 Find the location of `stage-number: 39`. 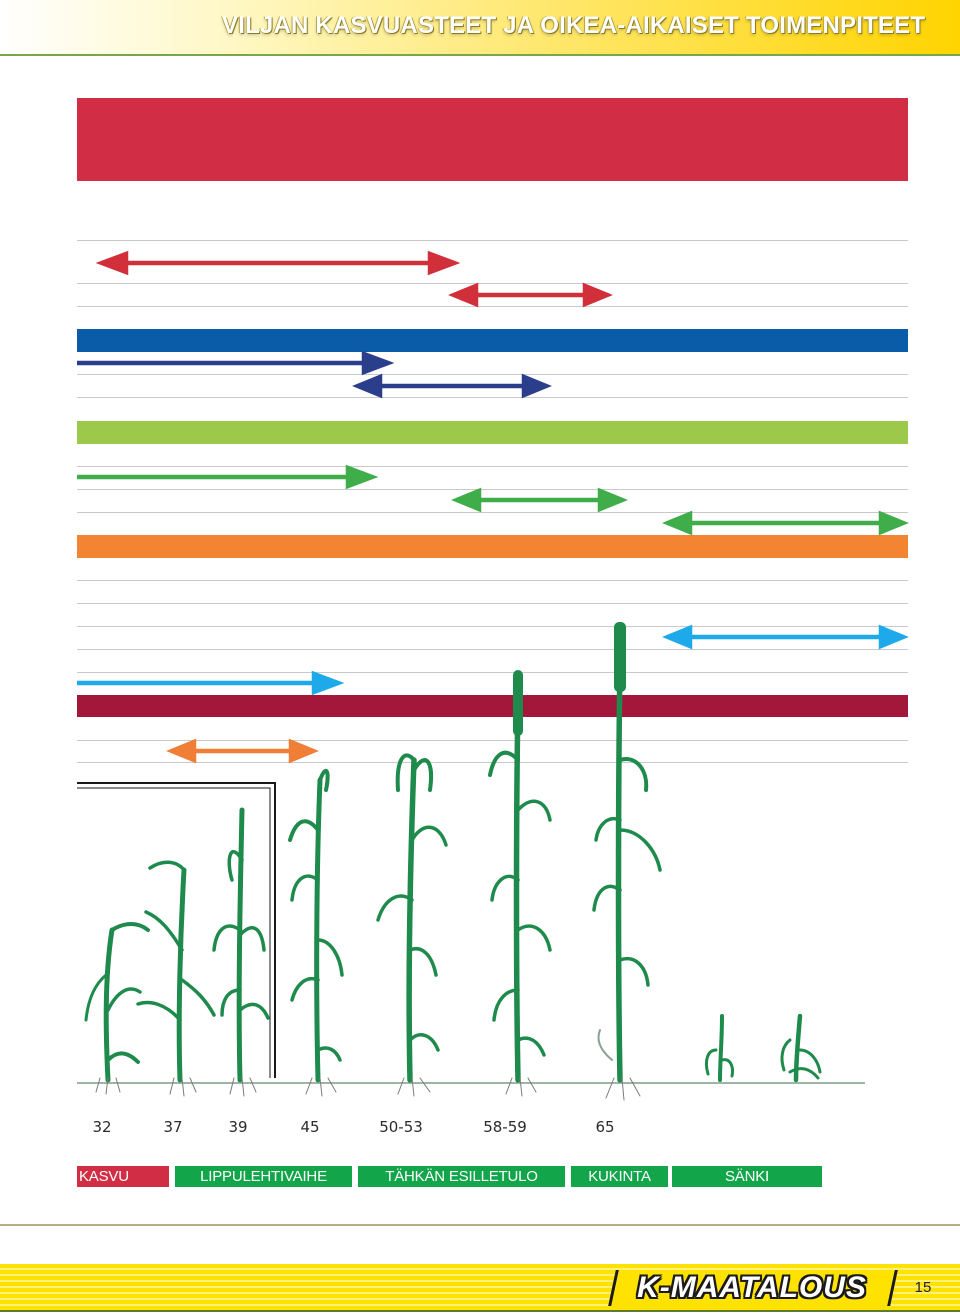

stage-number: 39 is located at coordinates (237, 1127).